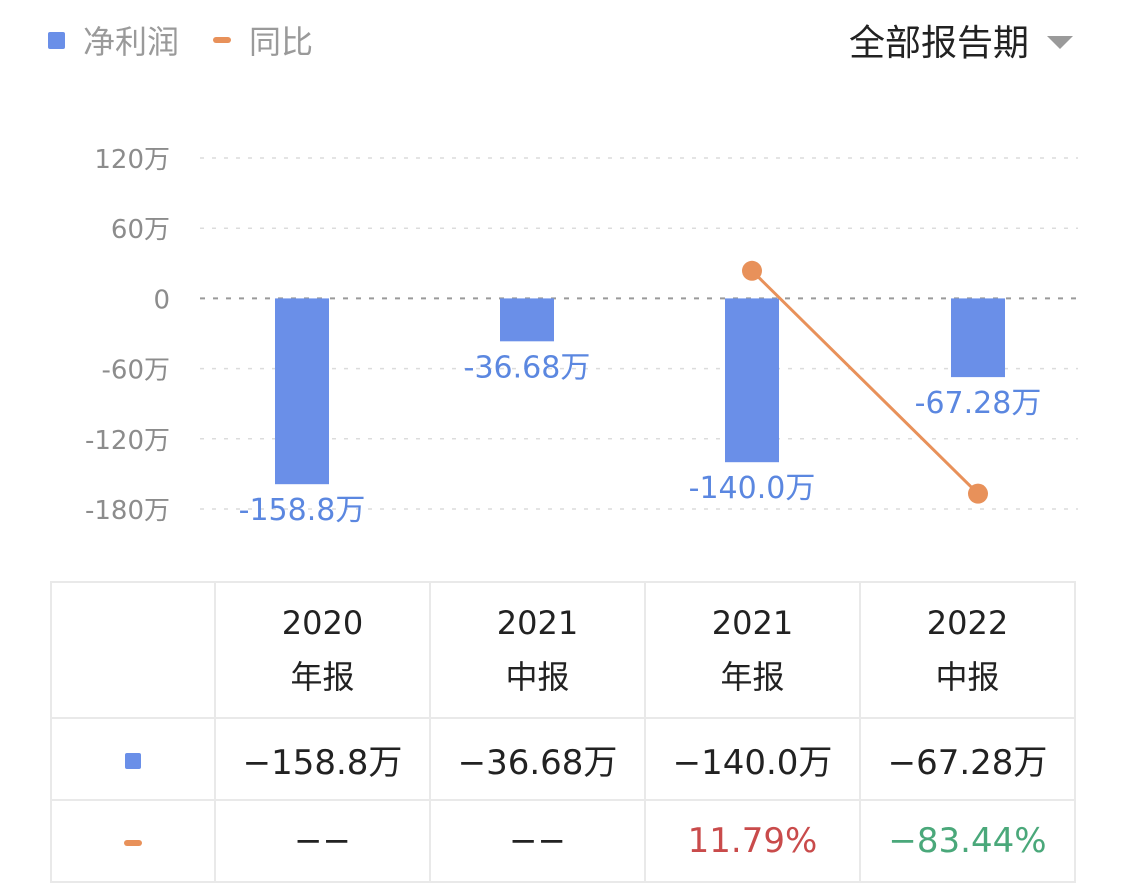 The height and width of the screenshot is (895, 1125). Describe the element at coordinates (133, 650) in the screenshot. I see `table-corner-cell` at that location.